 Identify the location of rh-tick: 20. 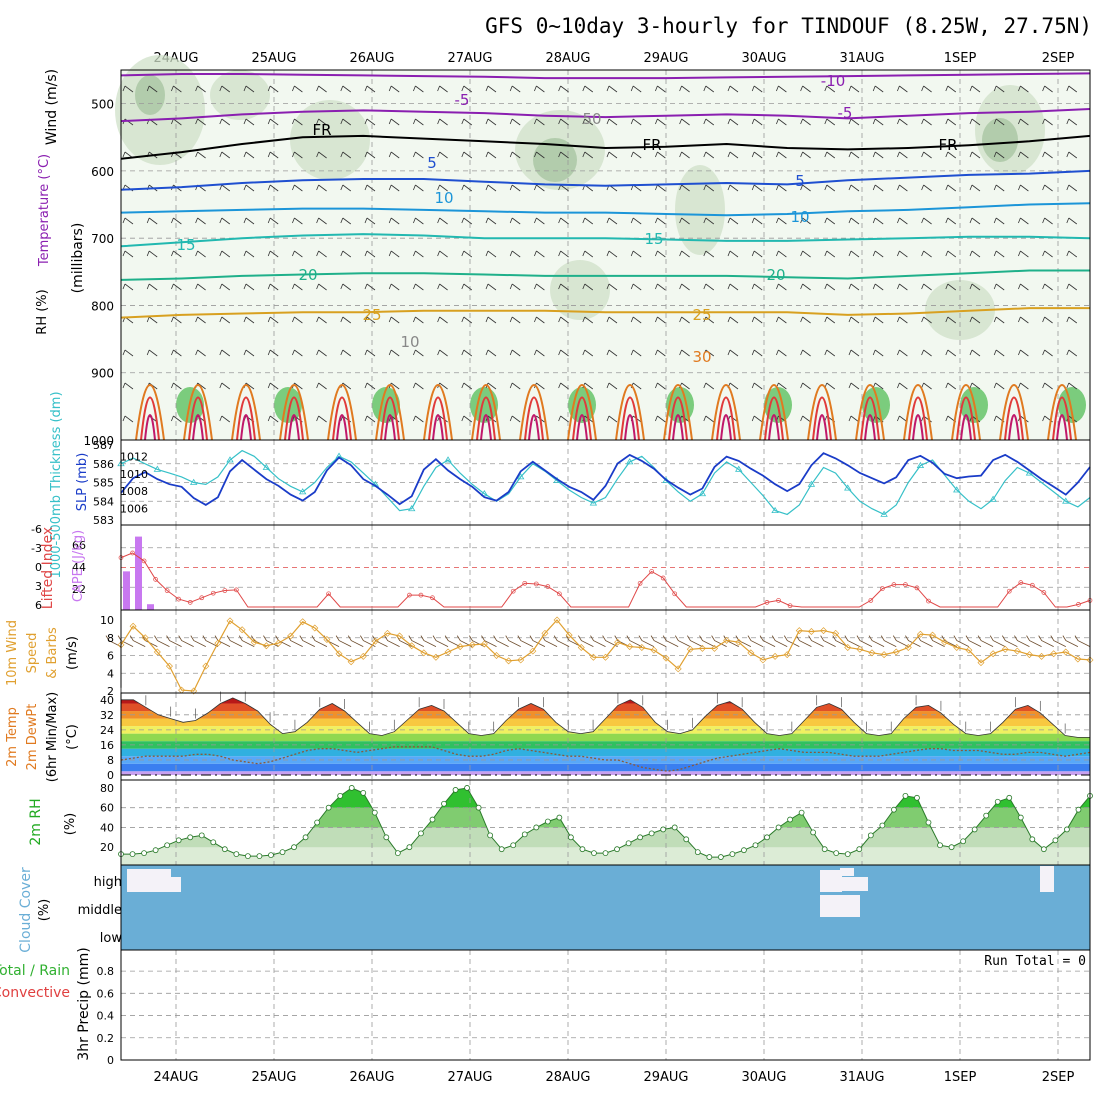
(107, 847).